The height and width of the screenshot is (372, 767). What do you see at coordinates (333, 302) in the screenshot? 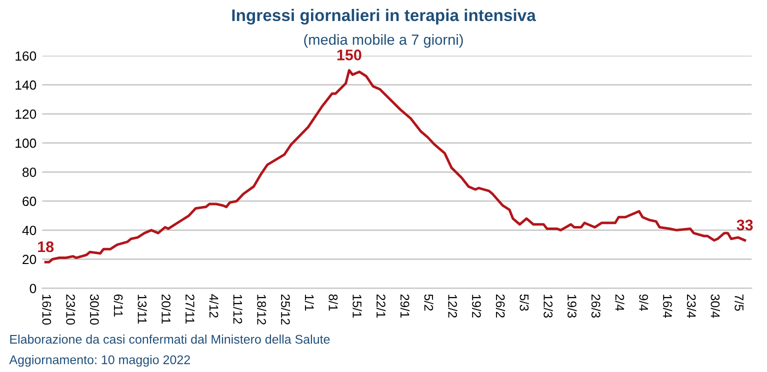
I see `x-tick-label: 8/1` at bounding box center [333, 302].